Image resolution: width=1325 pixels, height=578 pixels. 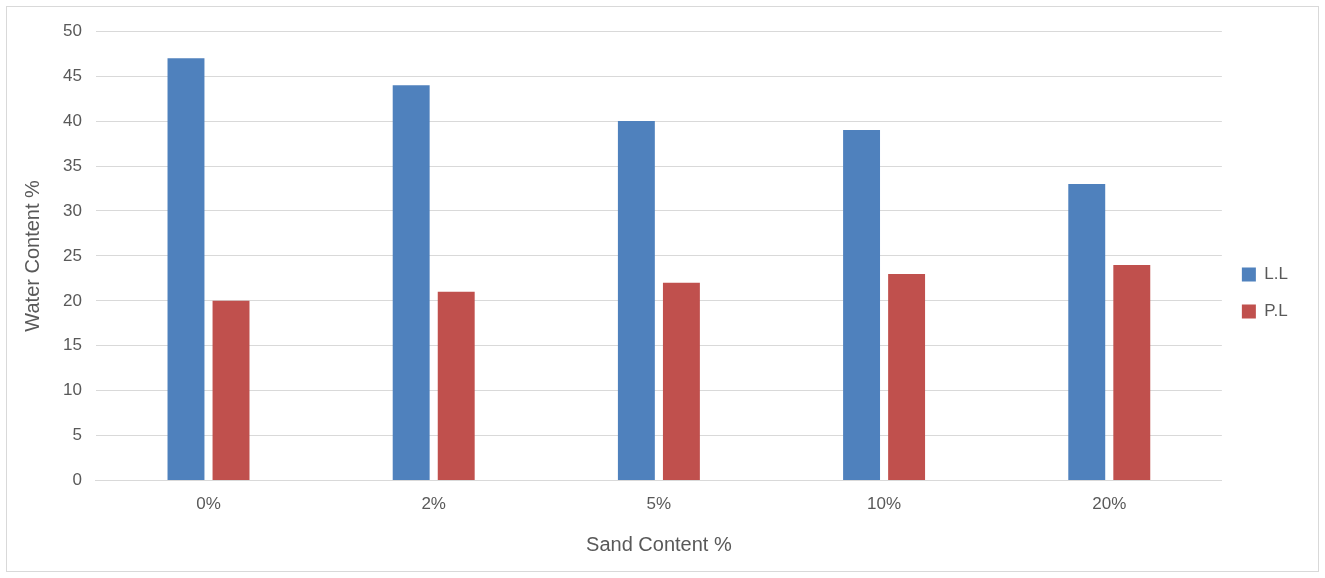 I want to click on y-tick-label: 30, so click(x=72, y=210).